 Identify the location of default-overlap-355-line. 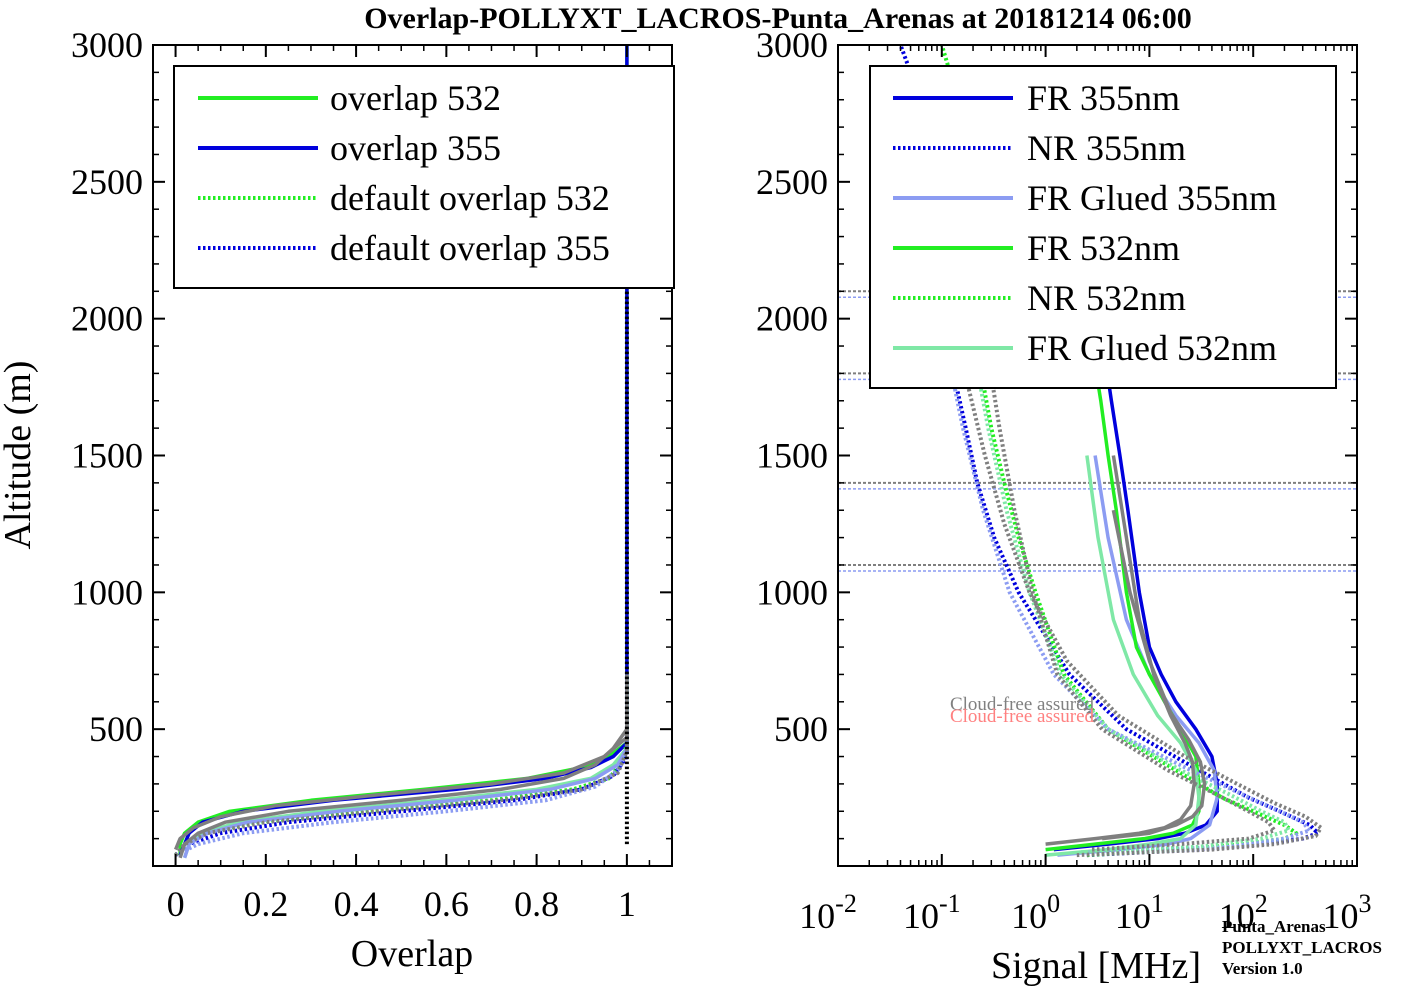
(401, 793).